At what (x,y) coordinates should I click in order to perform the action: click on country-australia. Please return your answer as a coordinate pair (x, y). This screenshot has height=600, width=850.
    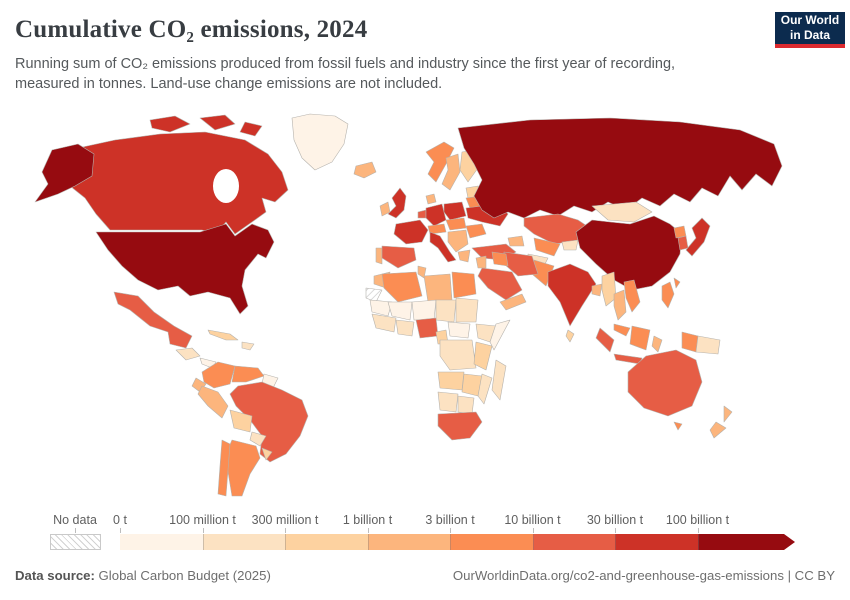
    Looking at the image, I should click on (665, 383).